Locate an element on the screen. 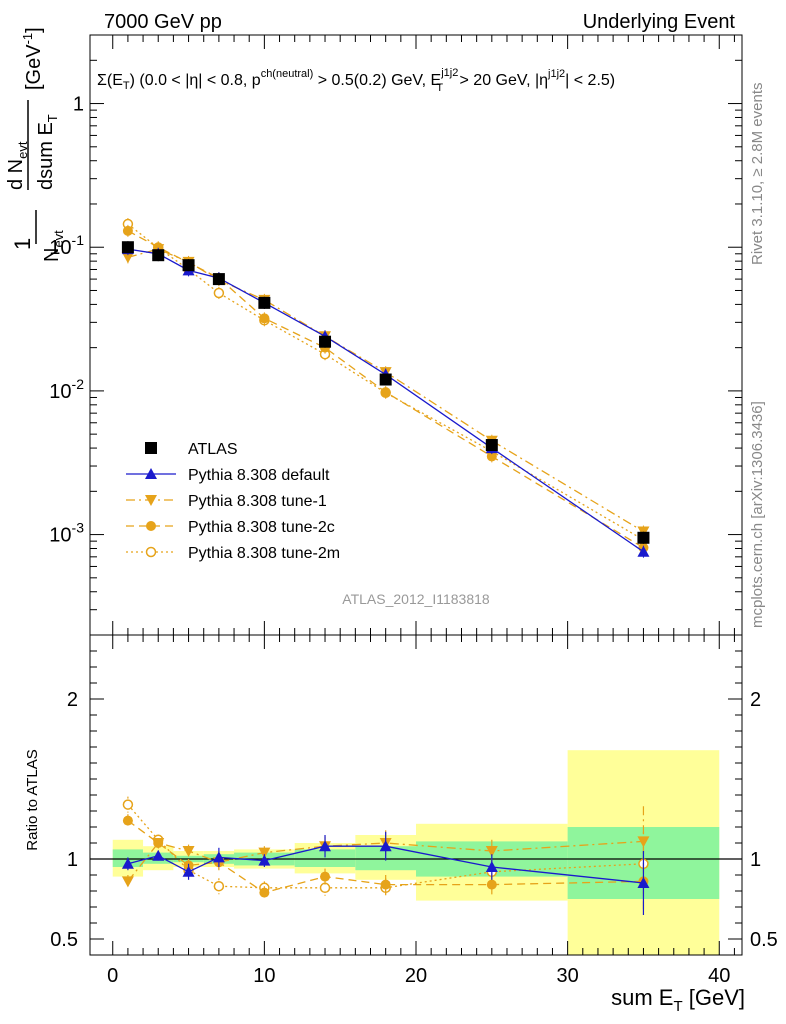  energy-label: 7000 GeV pp is located at coordinates (163, 22).